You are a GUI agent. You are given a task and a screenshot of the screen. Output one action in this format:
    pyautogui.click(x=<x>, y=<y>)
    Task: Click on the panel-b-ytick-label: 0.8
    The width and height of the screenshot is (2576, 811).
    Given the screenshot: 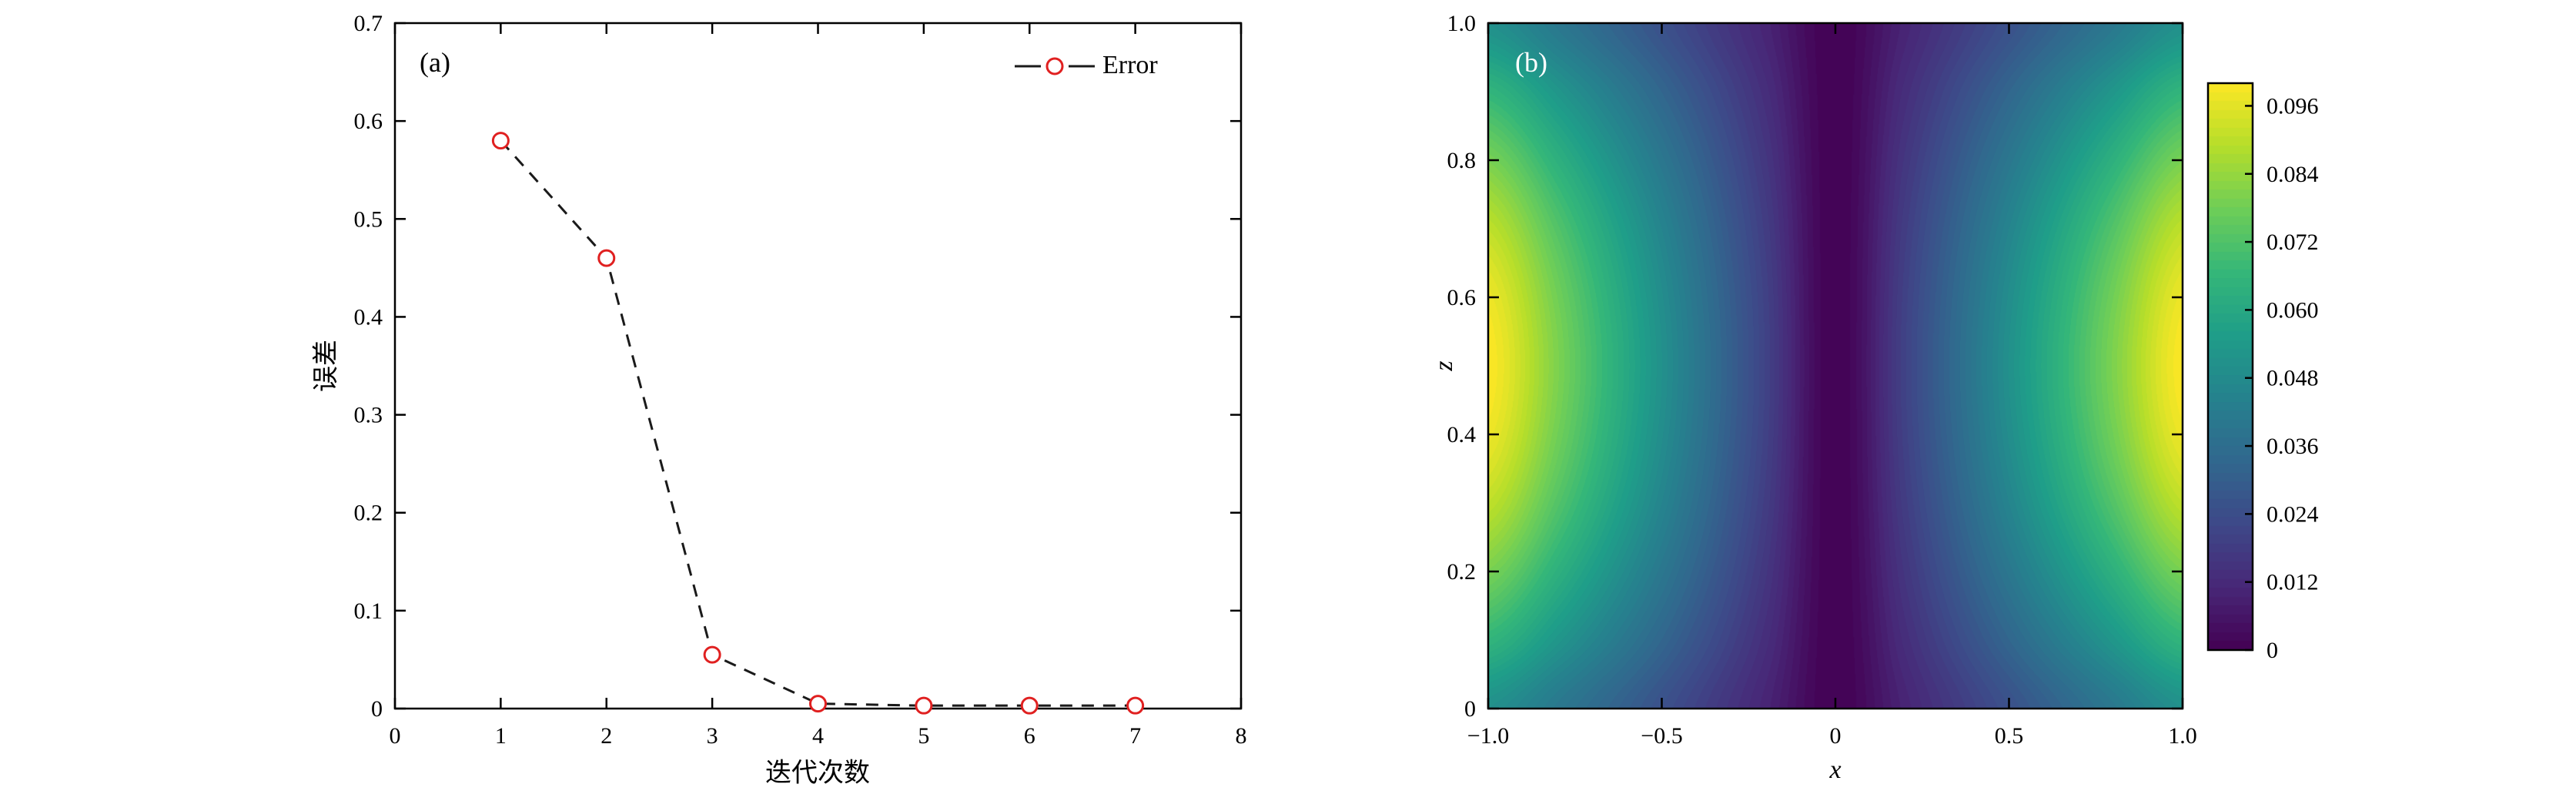 What is the action you would take?
    pyautogui.click(x=1462, y=160)
    